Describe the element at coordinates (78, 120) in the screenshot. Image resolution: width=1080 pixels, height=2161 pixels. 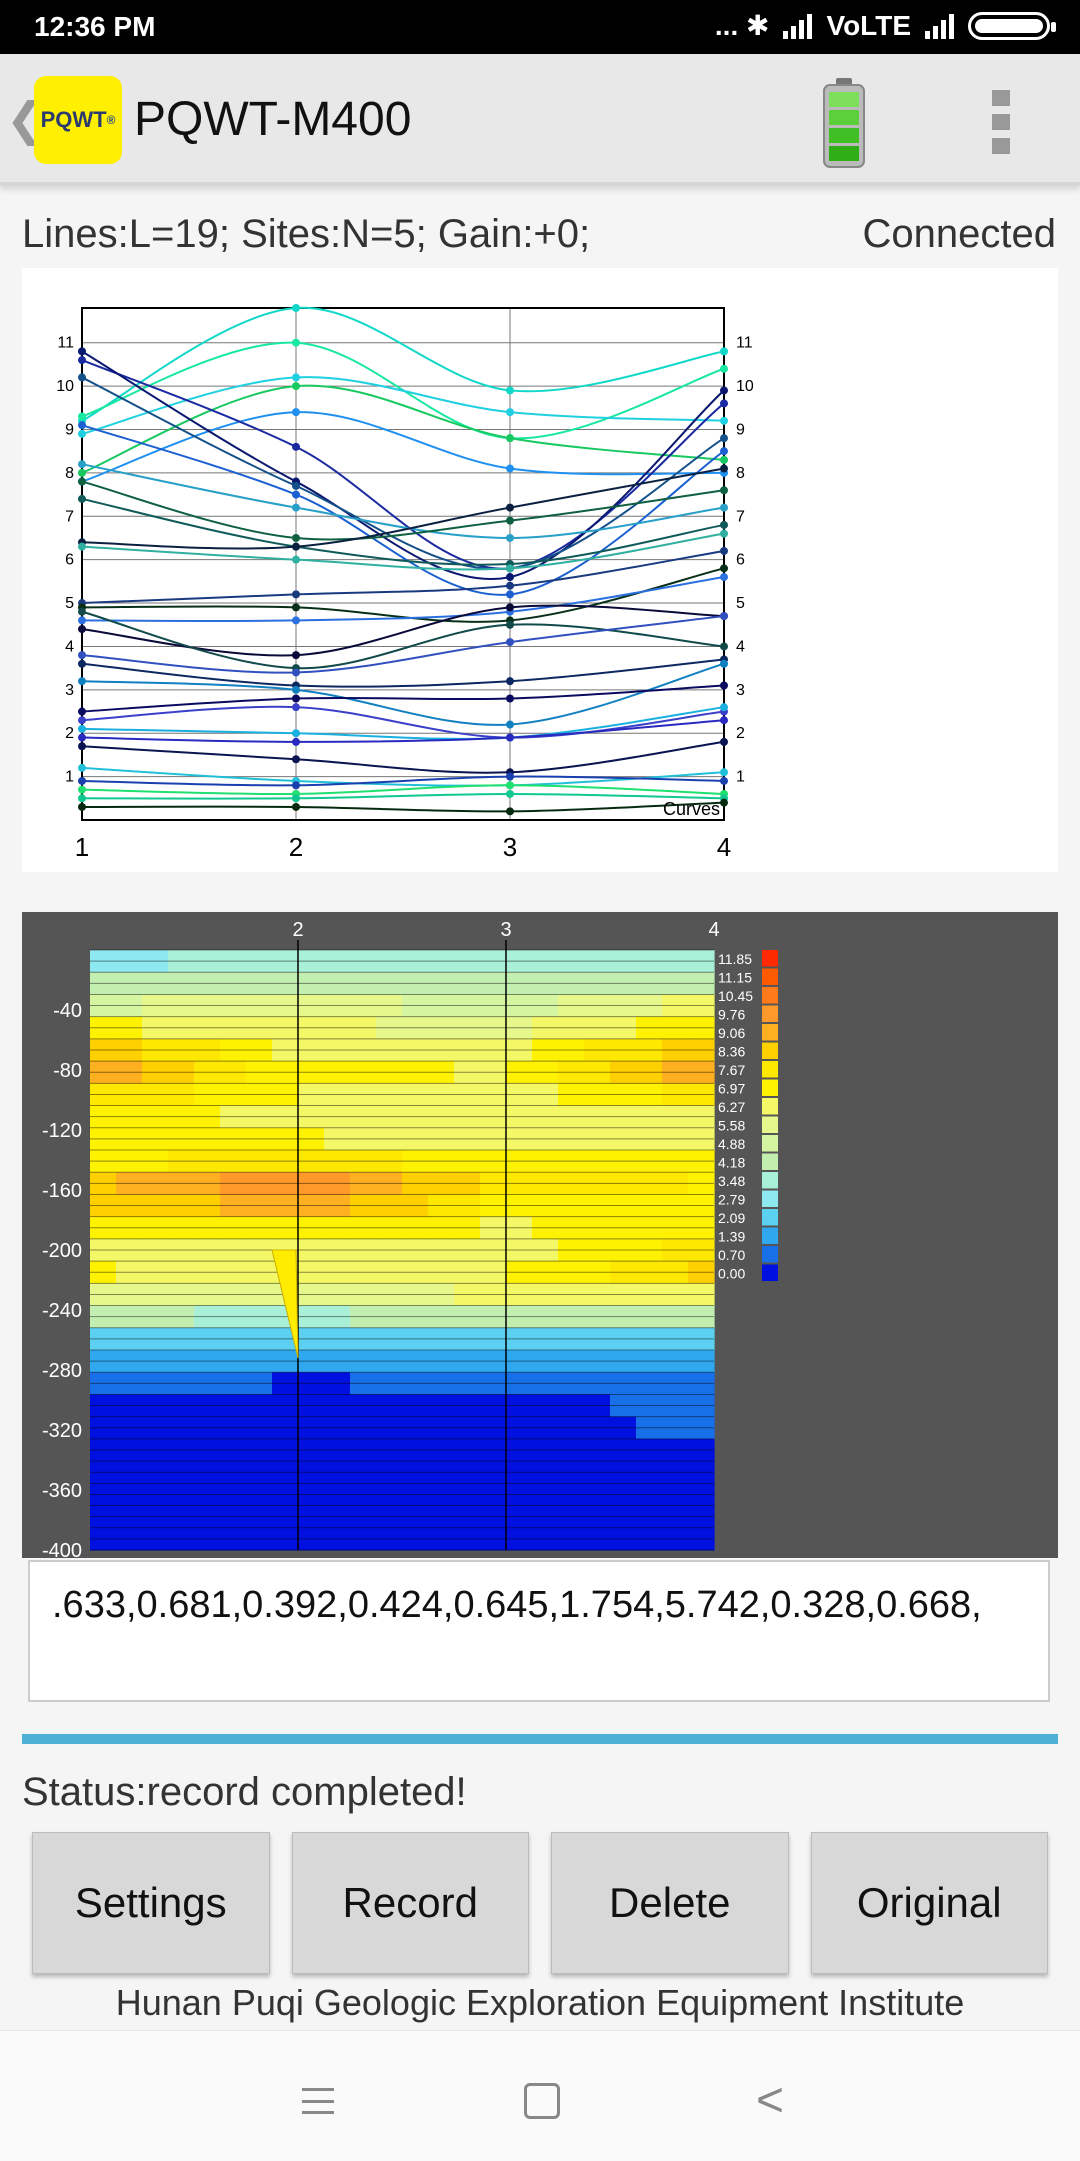
I see `app-logo: PQWT ®` at that location.